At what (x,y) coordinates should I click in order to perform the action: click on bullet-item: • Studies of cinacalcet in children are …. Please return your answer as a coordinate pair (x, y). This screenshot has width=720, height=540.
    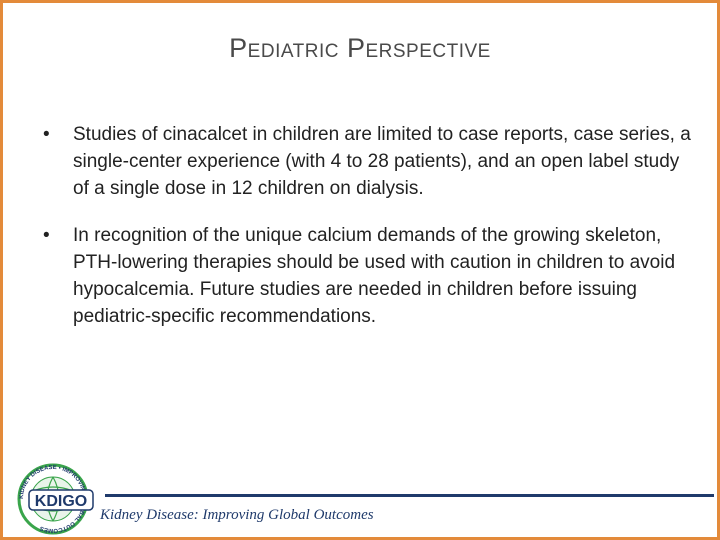
    Looking at the image, I should click on (368, 161).